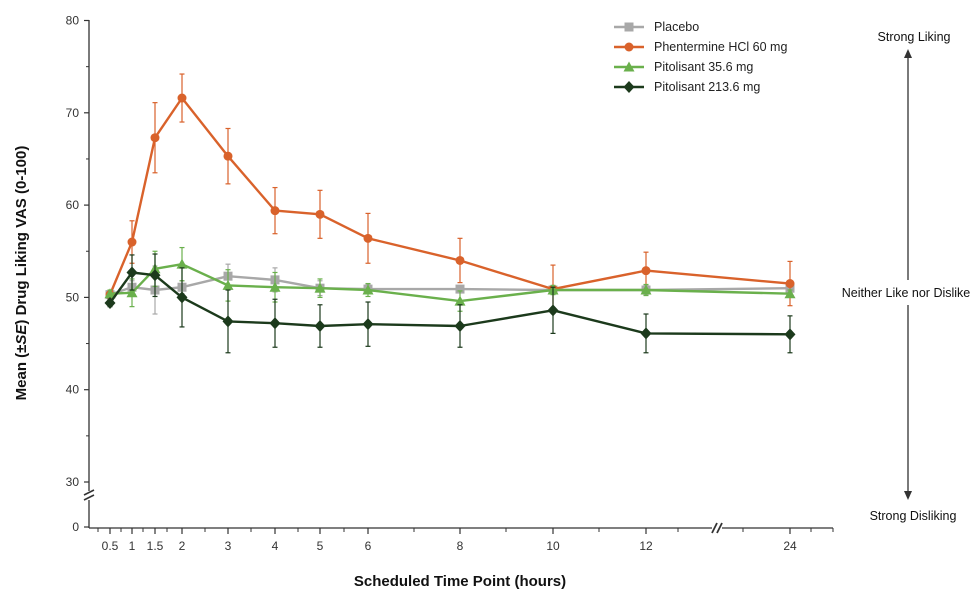 This screenshot has width=972, height=589. I want to click on y-axis-break-mark, so click(89, 495).